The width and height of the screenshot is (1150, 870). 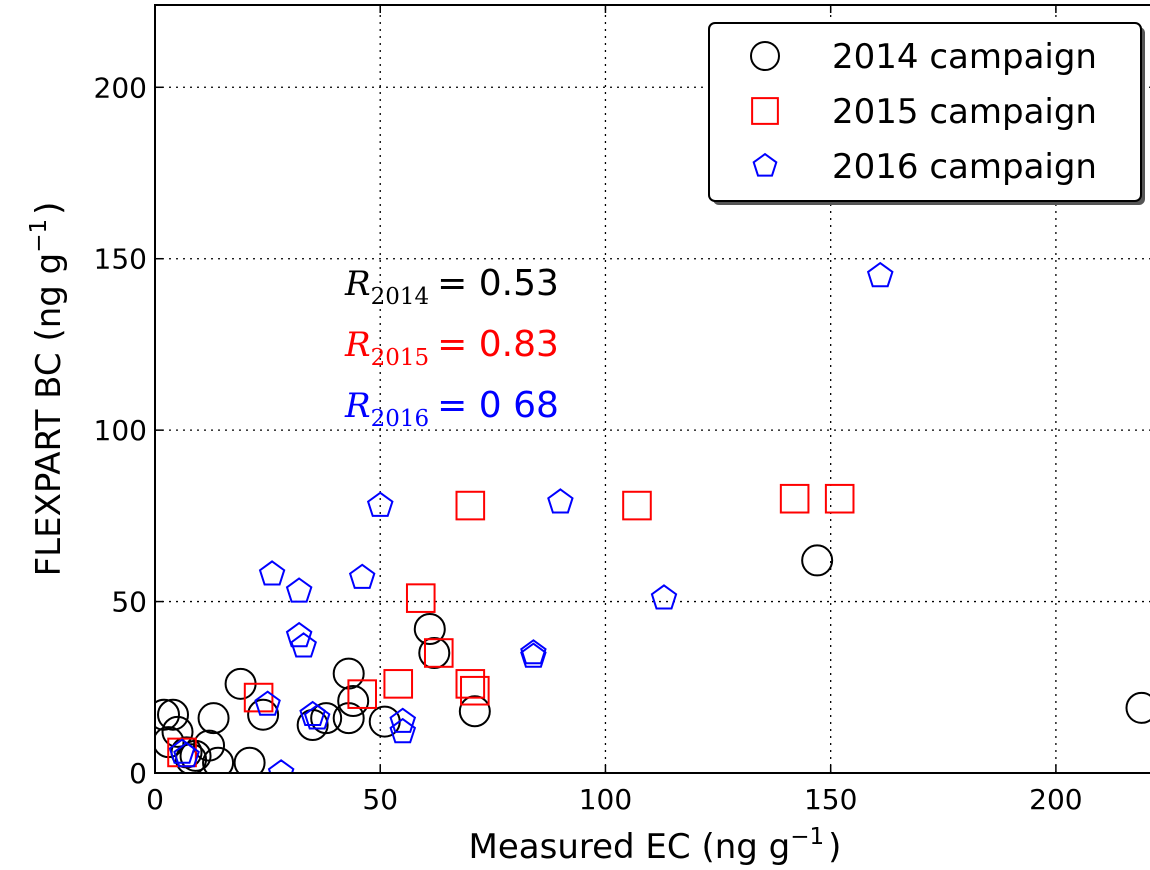 I want to click on x-axis-label: Measured EC (ng g−1), so click(x=655, y=845).